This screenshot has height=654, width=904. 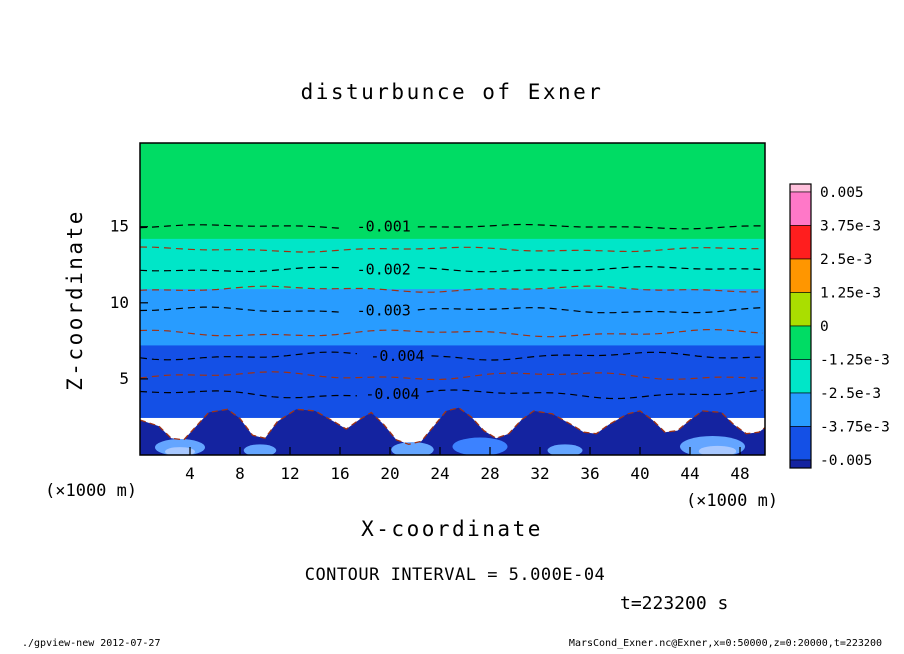 What do you see at coordinates (384, 269) in the screenshot?
I see `contour-label: -0.002` at bounding box center [384, 269].